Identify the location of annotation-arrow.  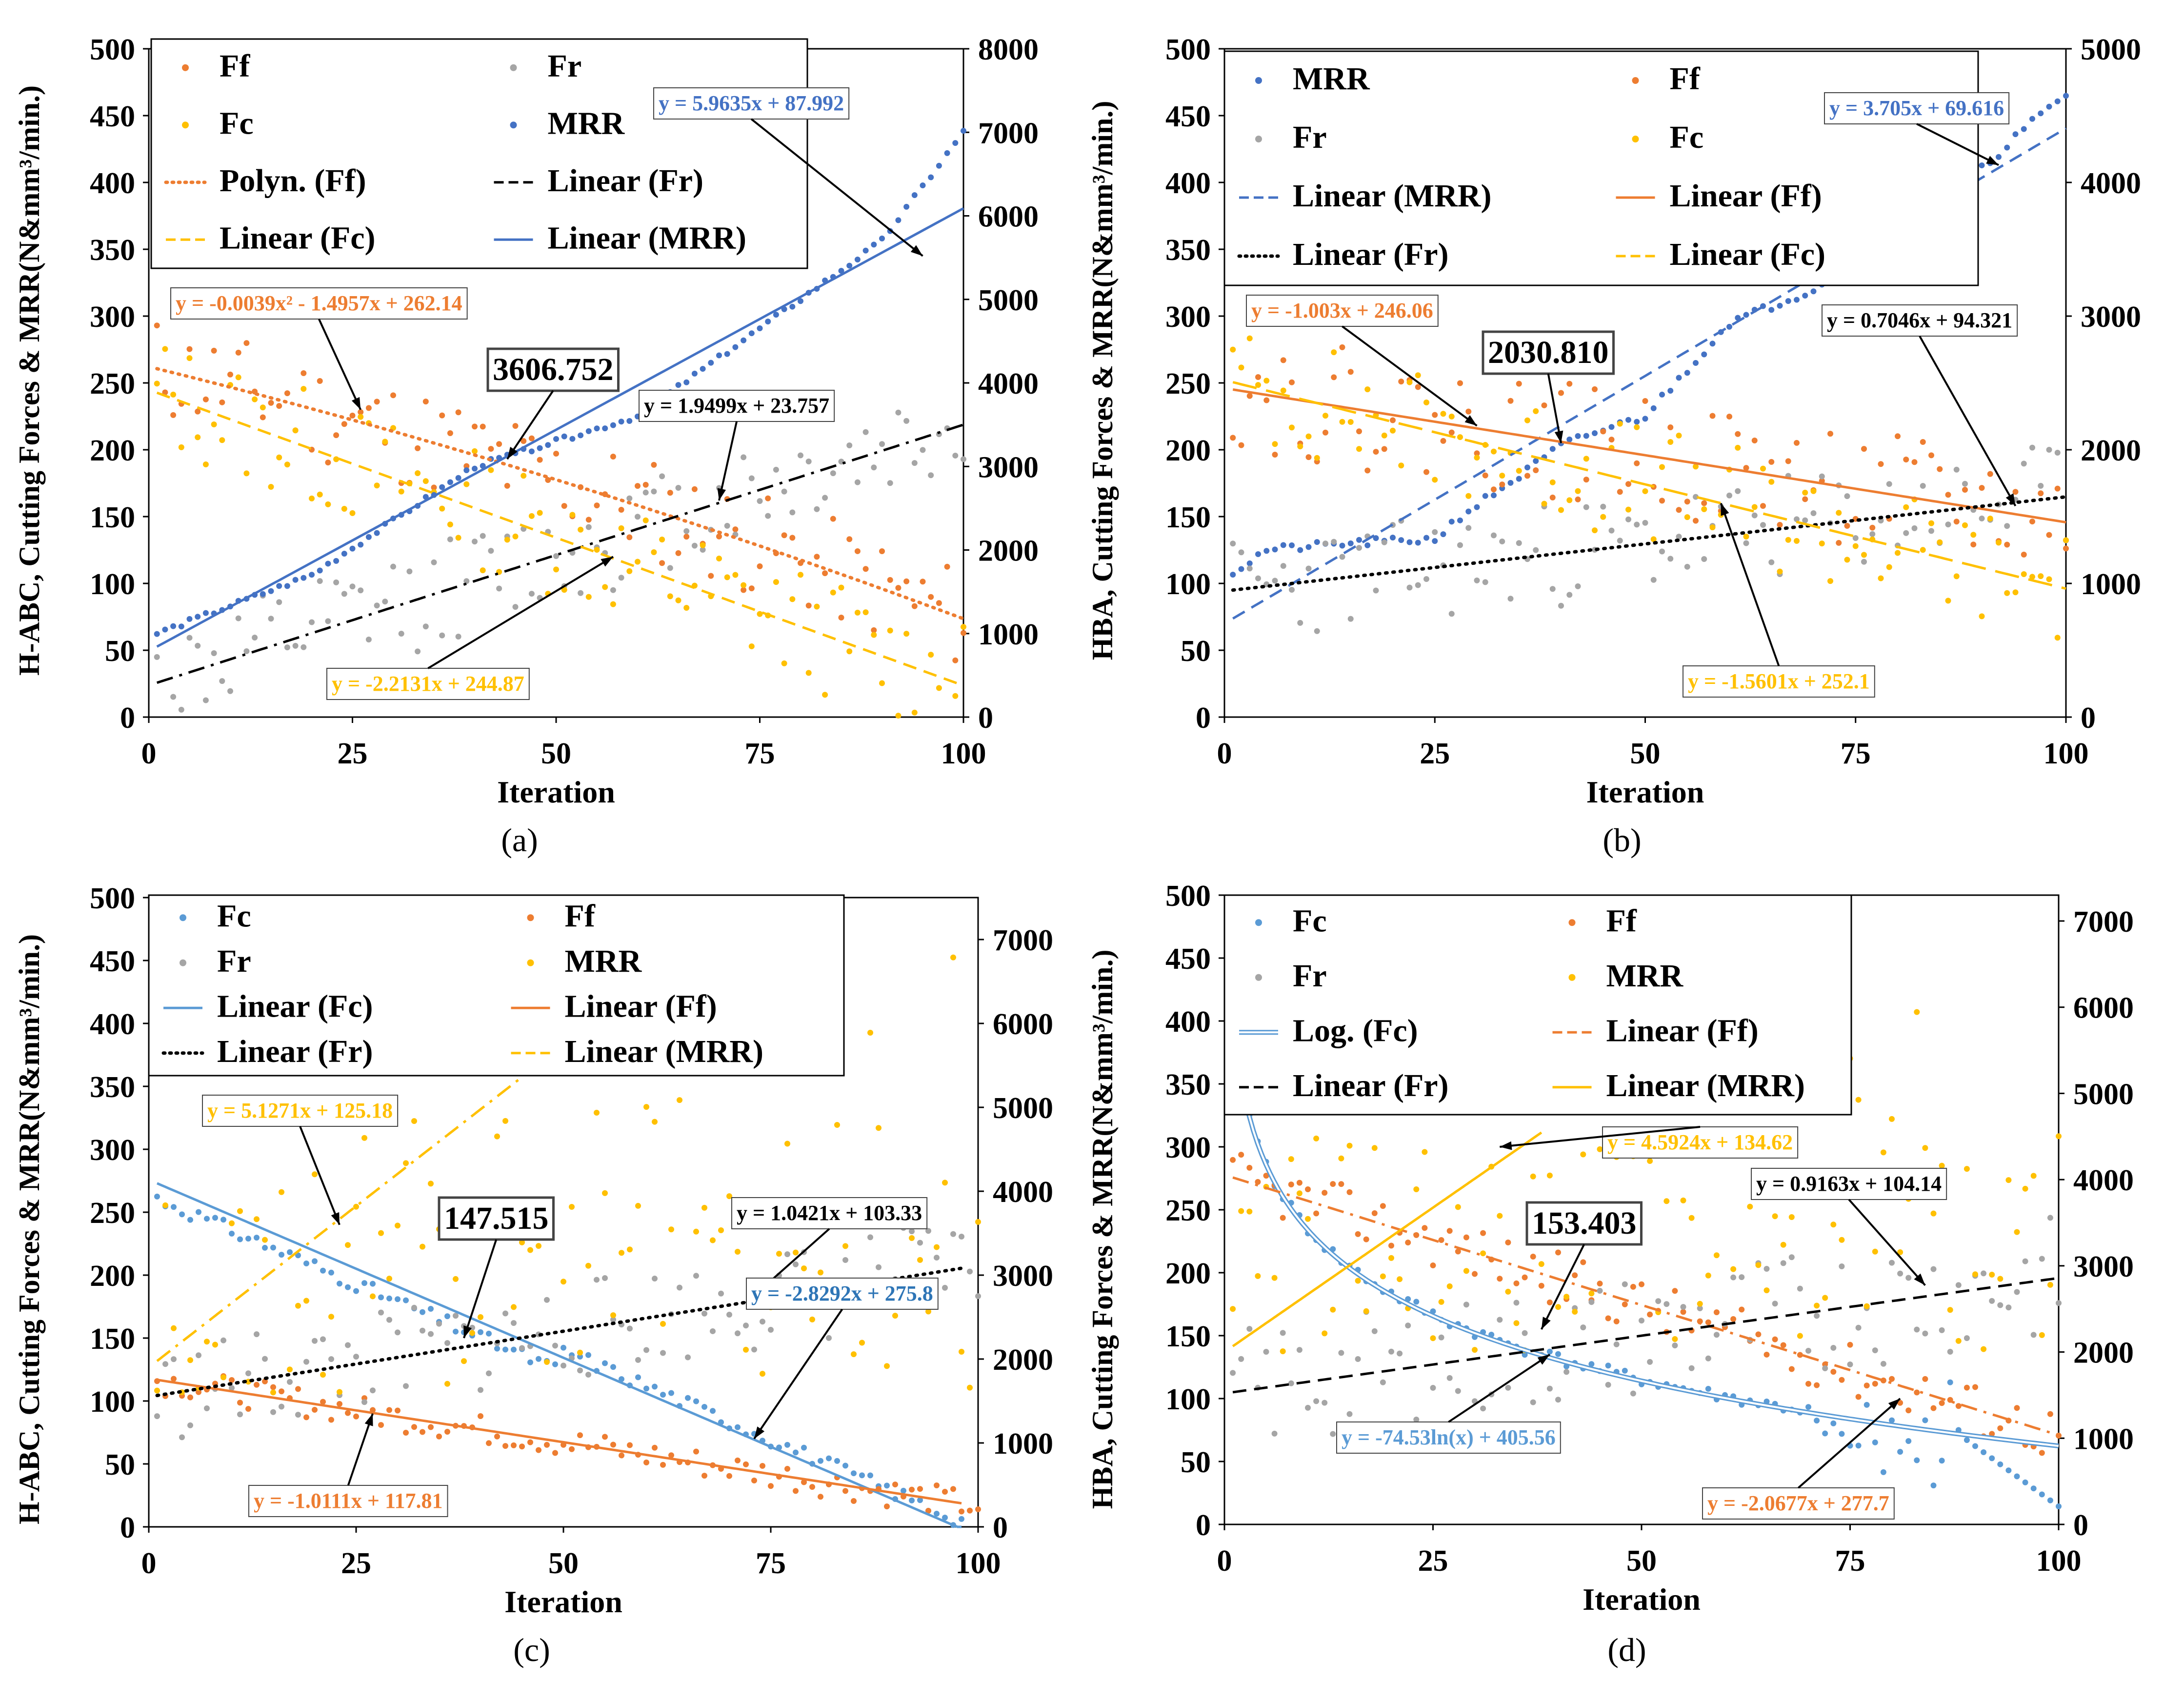
(1968, 421).